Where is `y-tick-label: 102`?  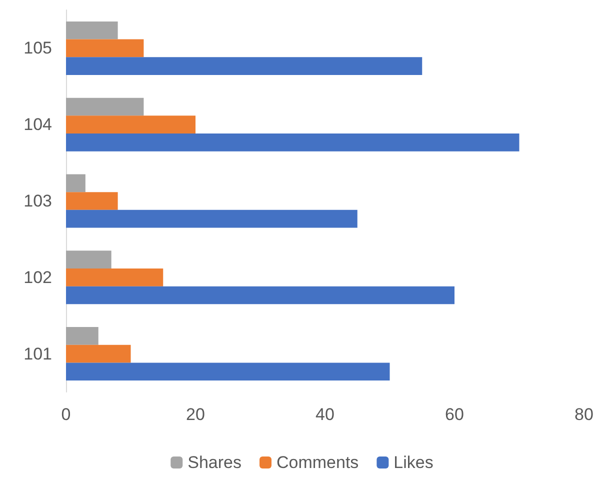 y-tick-label: 102 is located at coordinates (38, 277).